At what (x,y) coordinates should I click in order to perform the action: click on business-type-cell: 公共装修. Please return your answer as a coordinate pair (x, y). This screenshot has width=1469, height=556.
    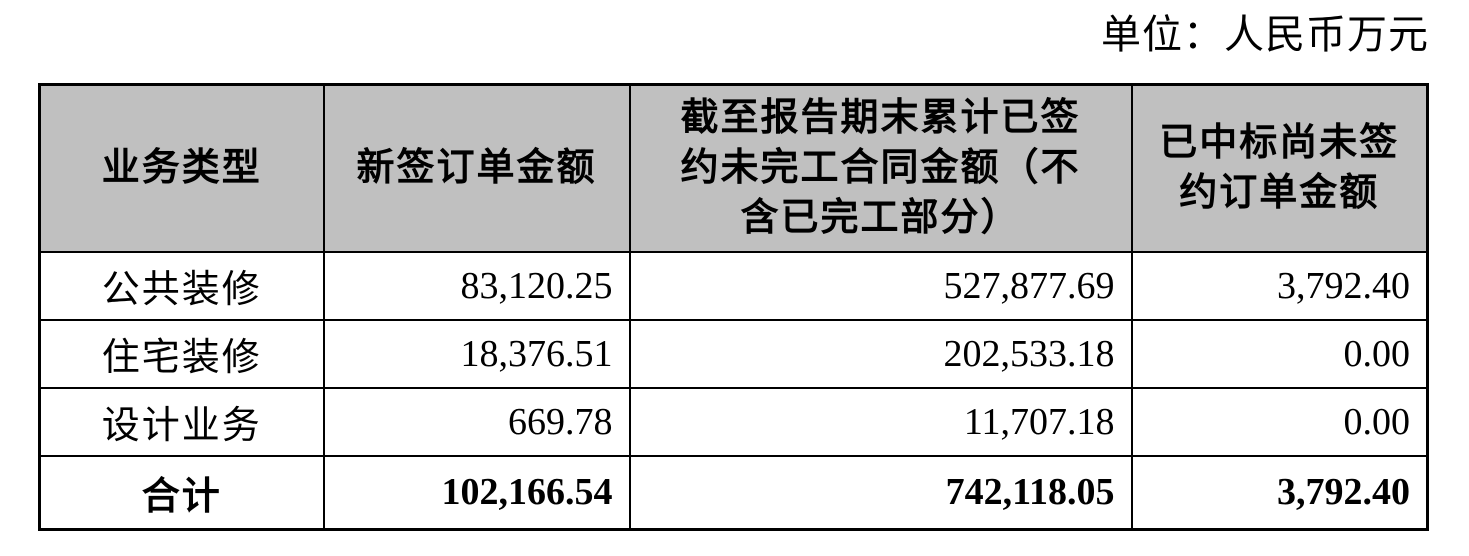
    Looking at the image, I should click on (181, 285).